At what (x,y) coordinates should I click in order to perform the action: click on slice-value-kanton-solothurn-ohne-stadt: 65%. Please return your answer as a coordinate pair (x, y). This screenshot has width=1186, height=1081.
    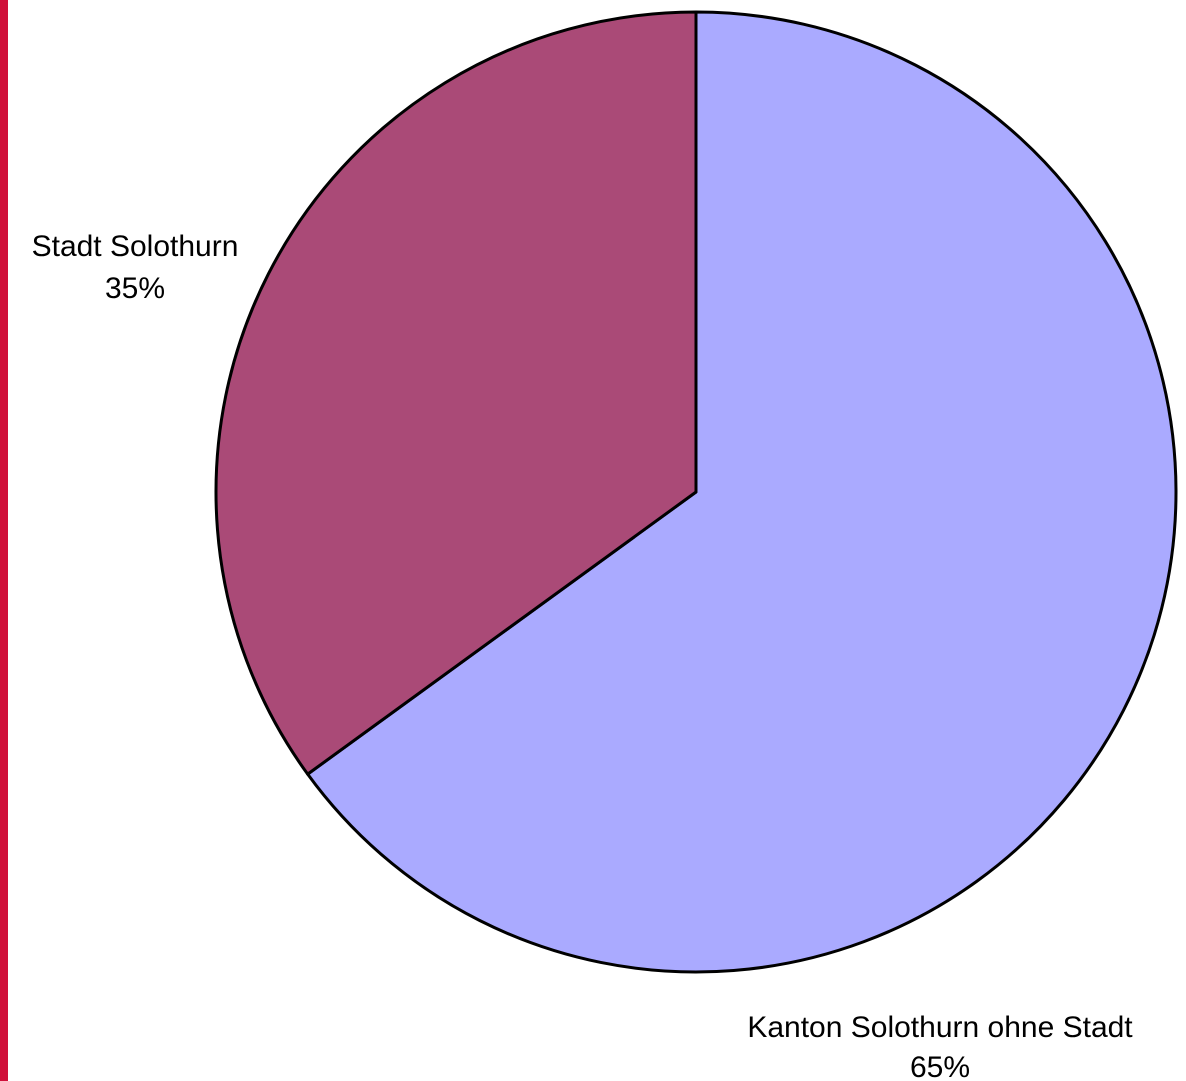
    Looking at the image, I should click on (940, 1066).